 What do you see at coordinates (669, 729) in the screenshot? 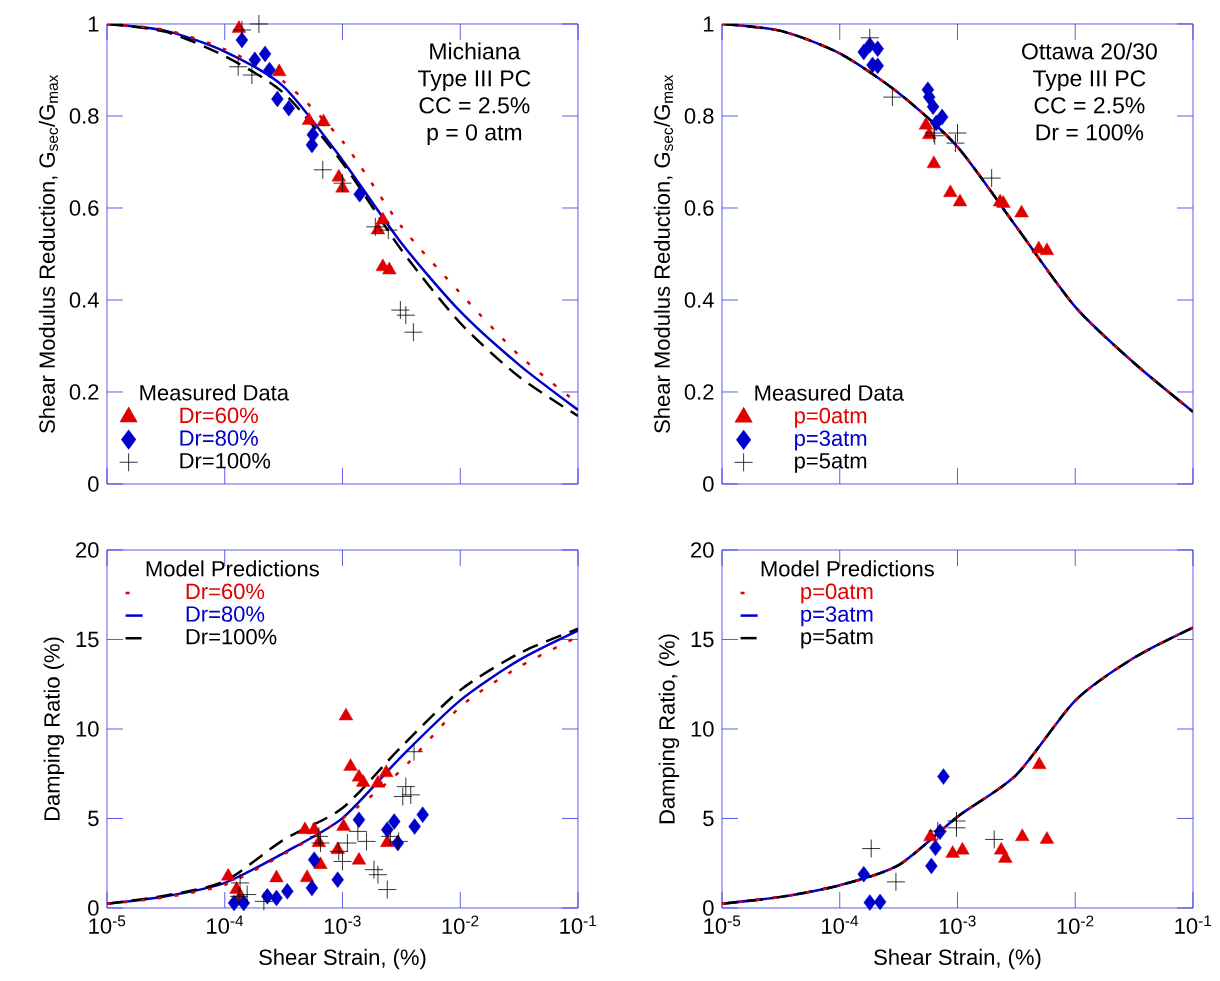
I see `y-axis-title: Damping Ratio, (%)` at bounding box center [669, 729].